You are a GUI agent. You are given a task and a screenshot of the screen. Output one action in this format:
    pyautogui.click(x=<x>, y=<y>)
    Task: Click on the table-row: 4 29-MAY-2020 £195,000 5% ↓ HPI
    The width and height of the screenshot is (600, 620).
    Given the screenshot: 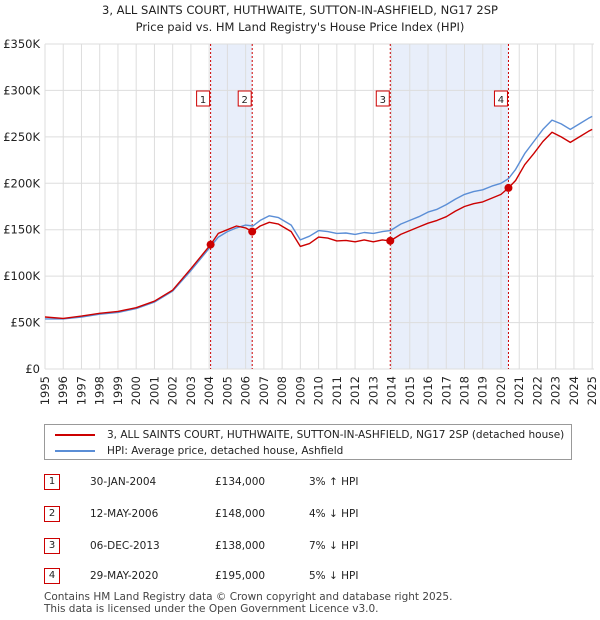 What is the action you would take?
    pyautogui.click(x=244, y=577)
    